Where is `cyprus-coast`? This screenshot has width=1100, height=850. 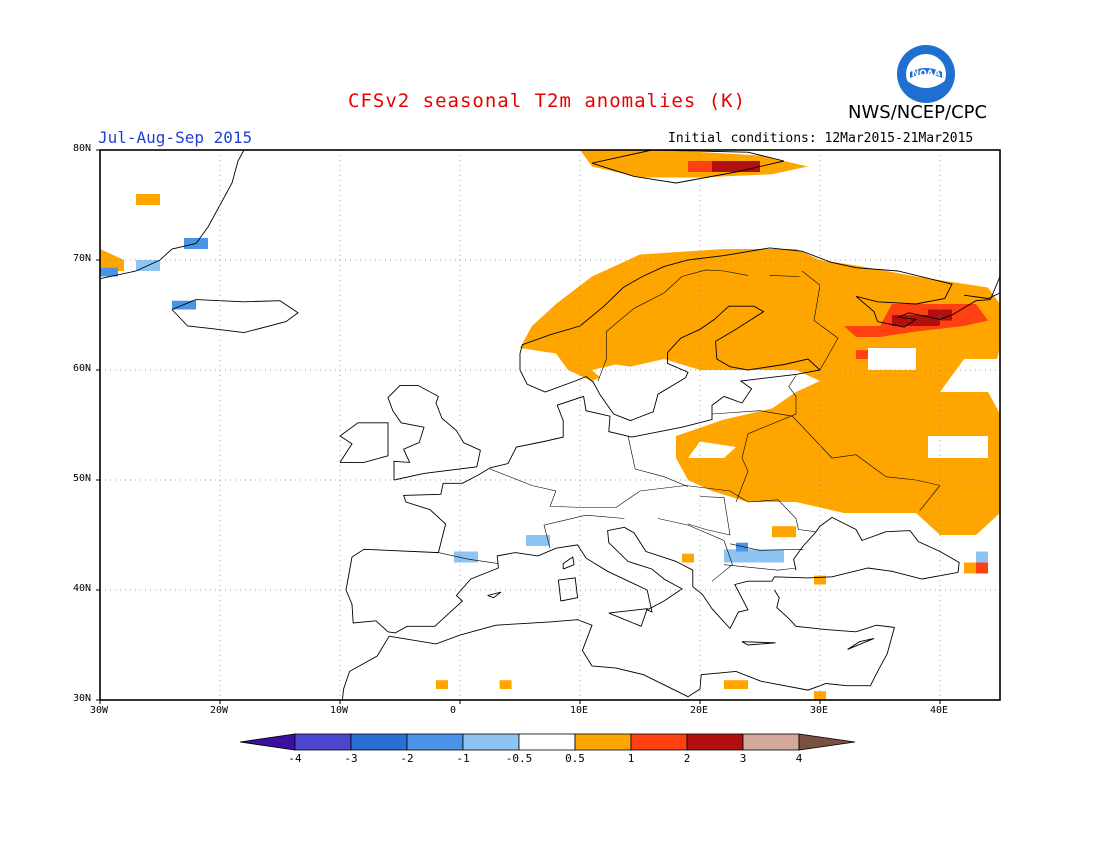 cyprus-coast is located at coordinates (861, 643).